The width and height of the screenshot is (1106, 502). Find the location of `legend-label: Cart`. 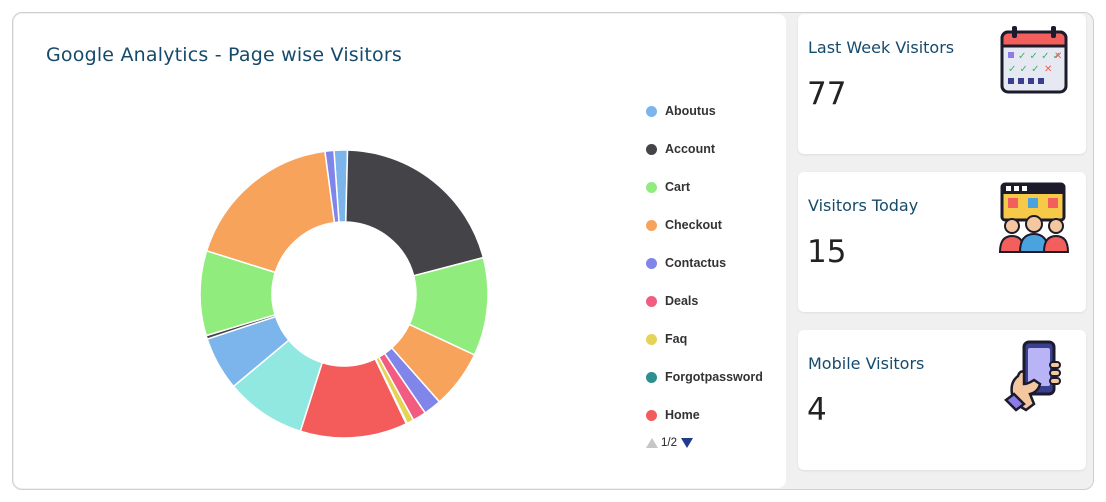

legend-label: Cart is located at coordinates (678, 187).